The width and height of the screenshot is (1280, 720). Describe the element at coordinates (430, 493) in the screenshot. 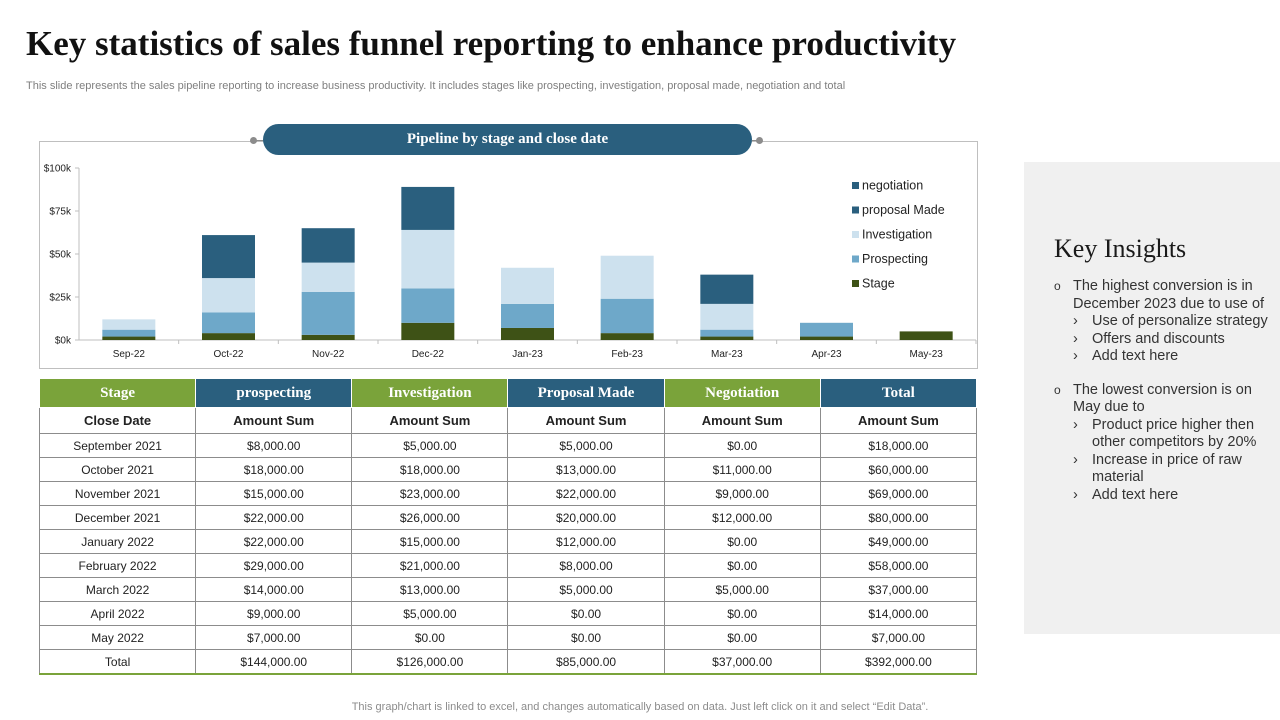

I see `table-cell: $23,000.00` at that location.